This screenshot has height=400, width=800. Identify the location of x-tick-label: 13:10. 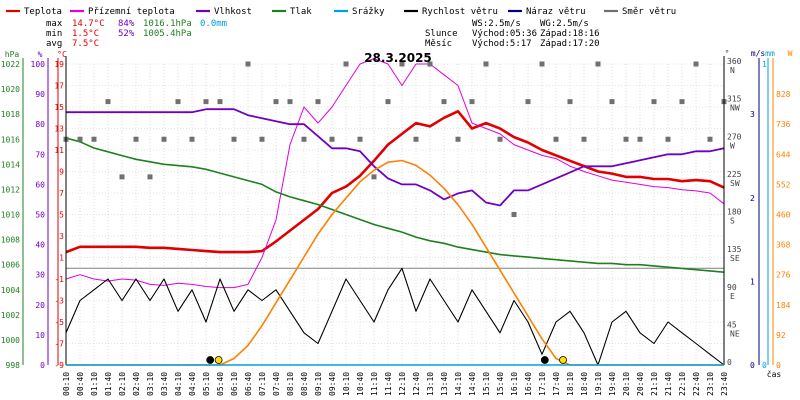
(430, 384).